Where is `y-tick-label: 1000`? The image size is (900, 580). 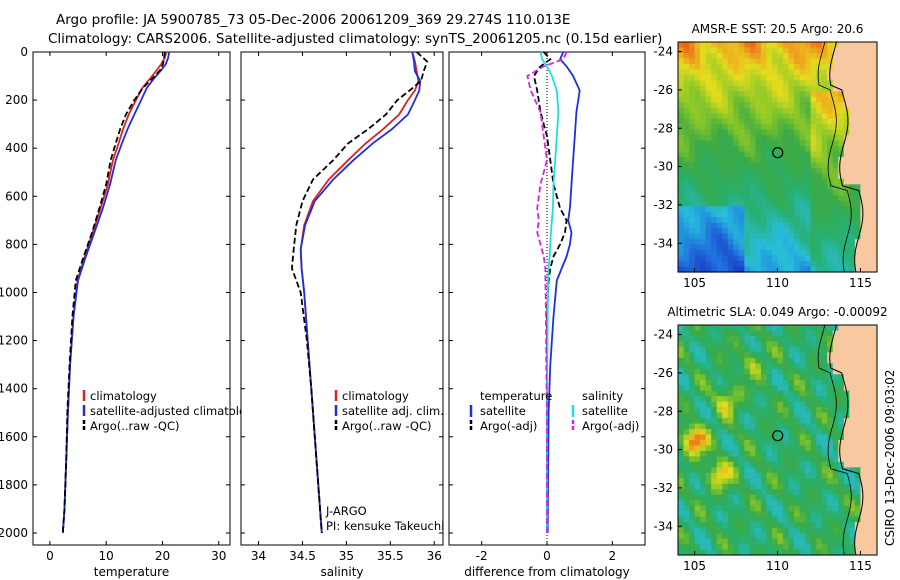 y-tick-label: 1000 is located at coordinates (14, 292).